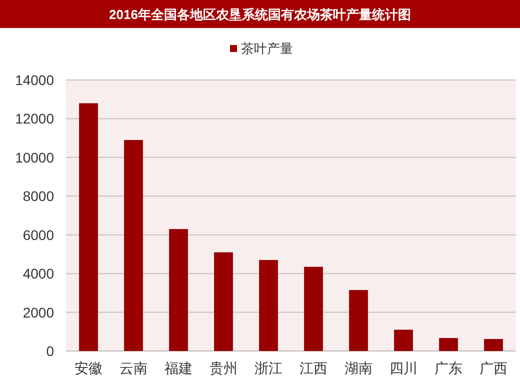 The width and height of the screenshot is (520, 386). What do you see at coordinates (50, 351) in the screenshot?
I see `y-tick-label: 0` at bounding box center [50, 351].